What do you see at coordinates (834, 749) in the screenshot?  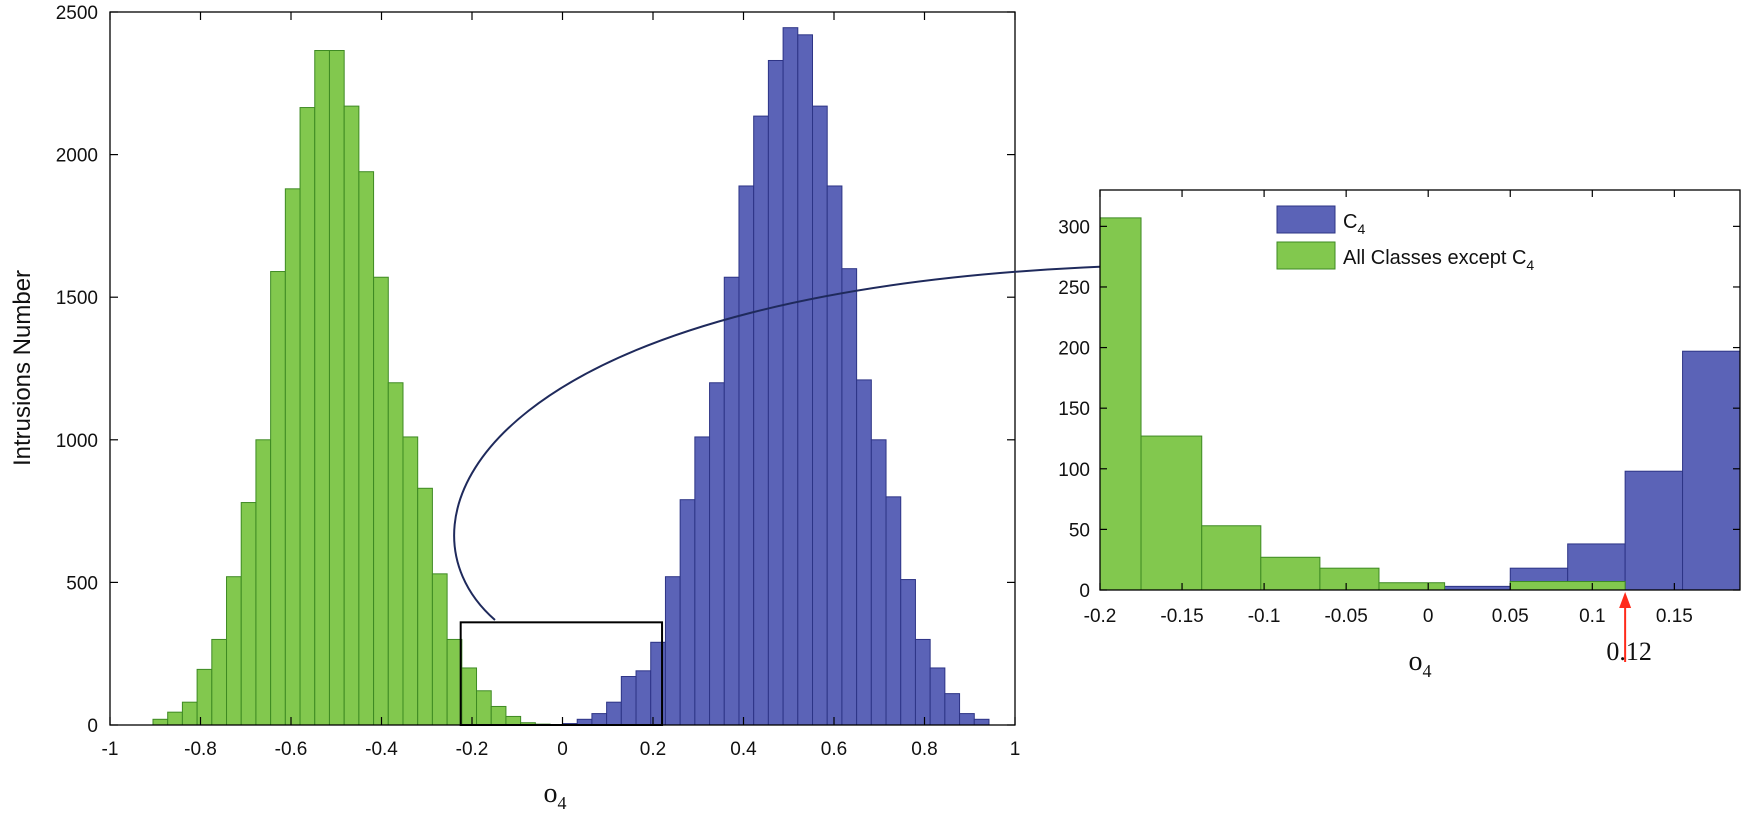 I see `main-x-tick-label: 0.6` at bounding box center [834, 749].